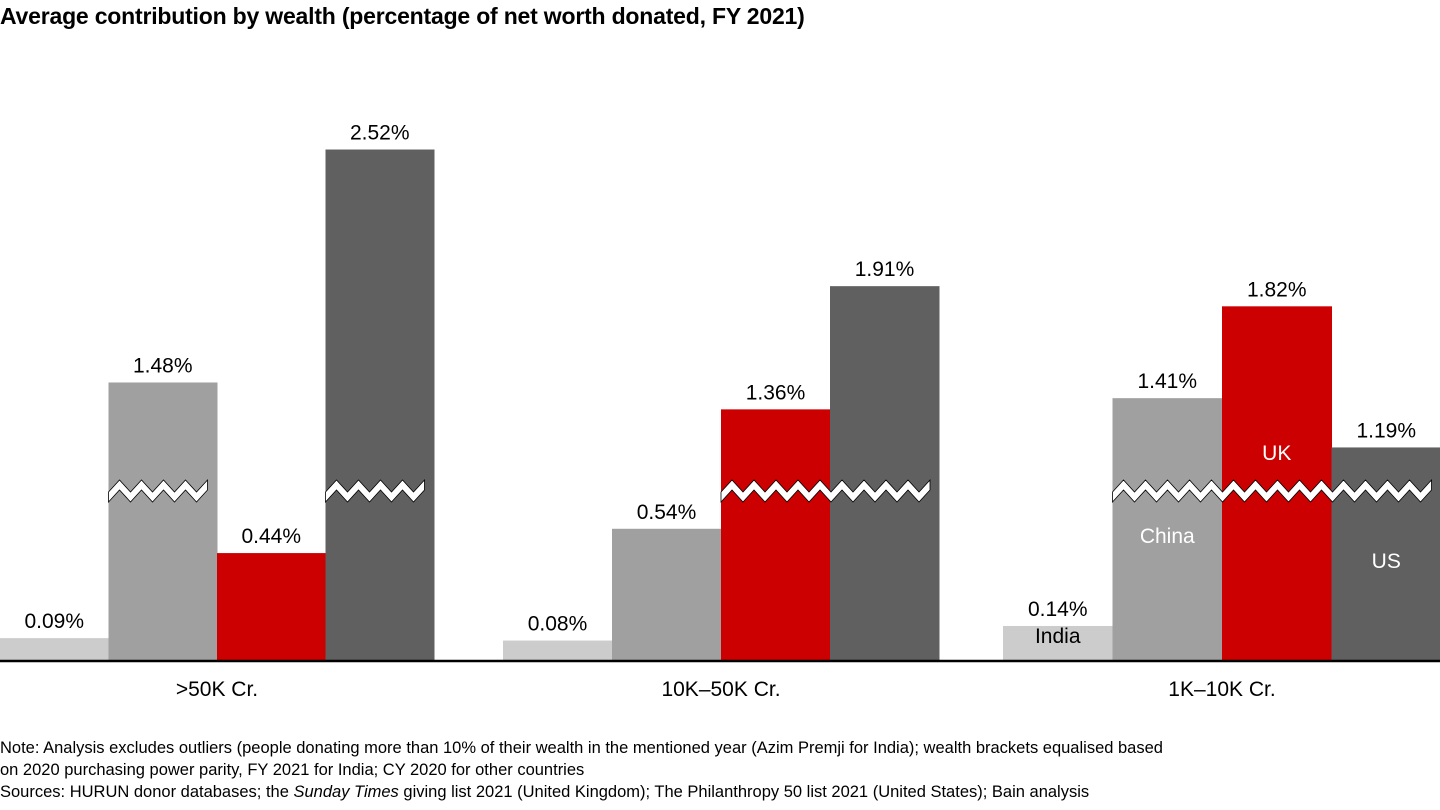  What do you see at coordinates (54, 621) in the screenshot?
I see `data-label: 0.09%` at bounding box center [54, 621].